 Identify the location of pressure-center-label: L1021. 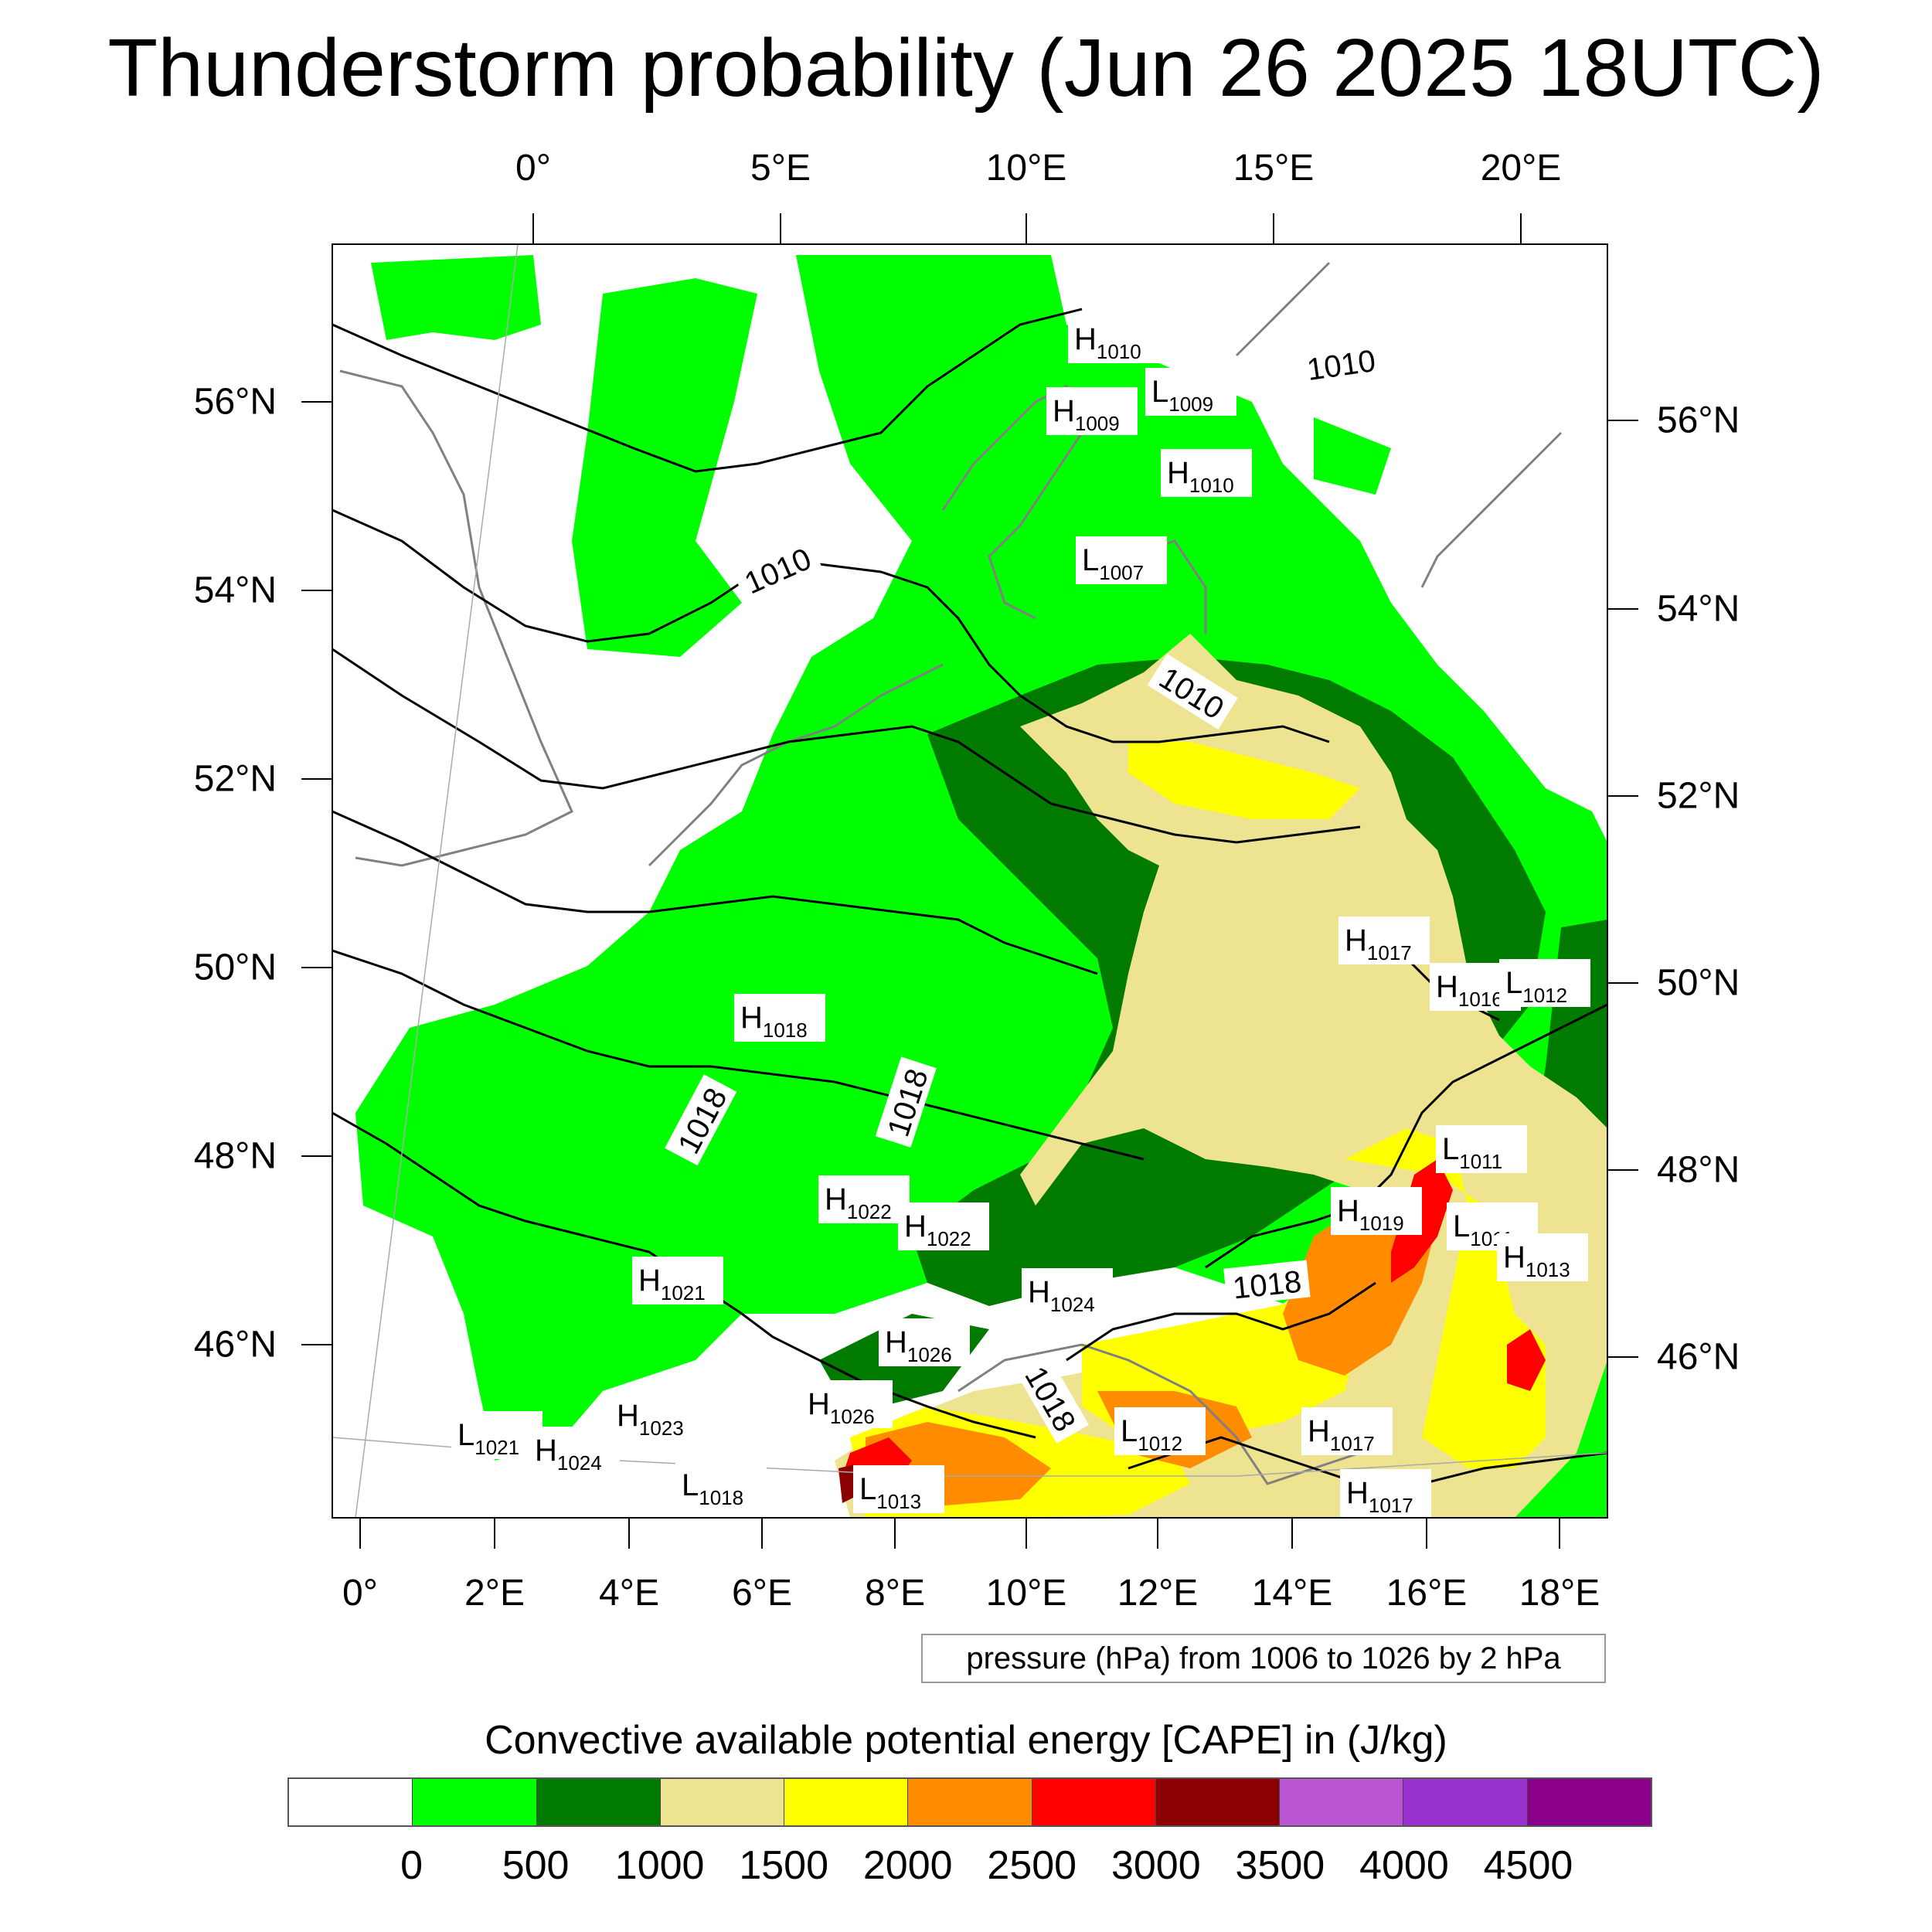
(497, 1435).